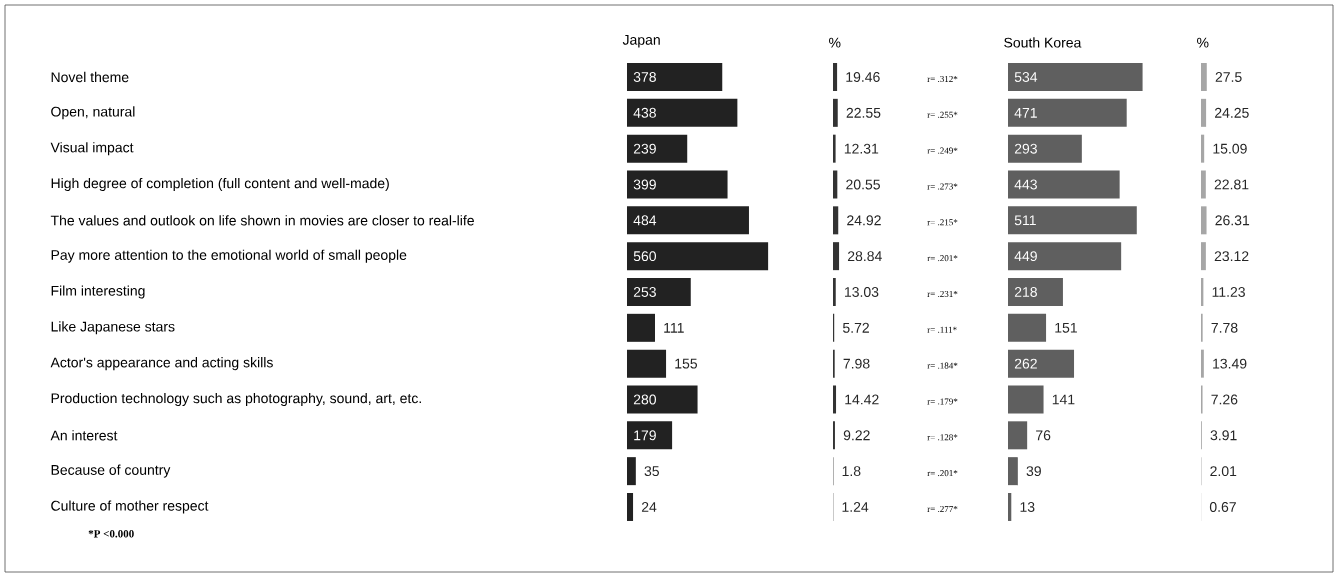 Image resolution: width=1339 pixels, height=579 pixels. I want to click on data-label: 19.46, so click(863, 77).